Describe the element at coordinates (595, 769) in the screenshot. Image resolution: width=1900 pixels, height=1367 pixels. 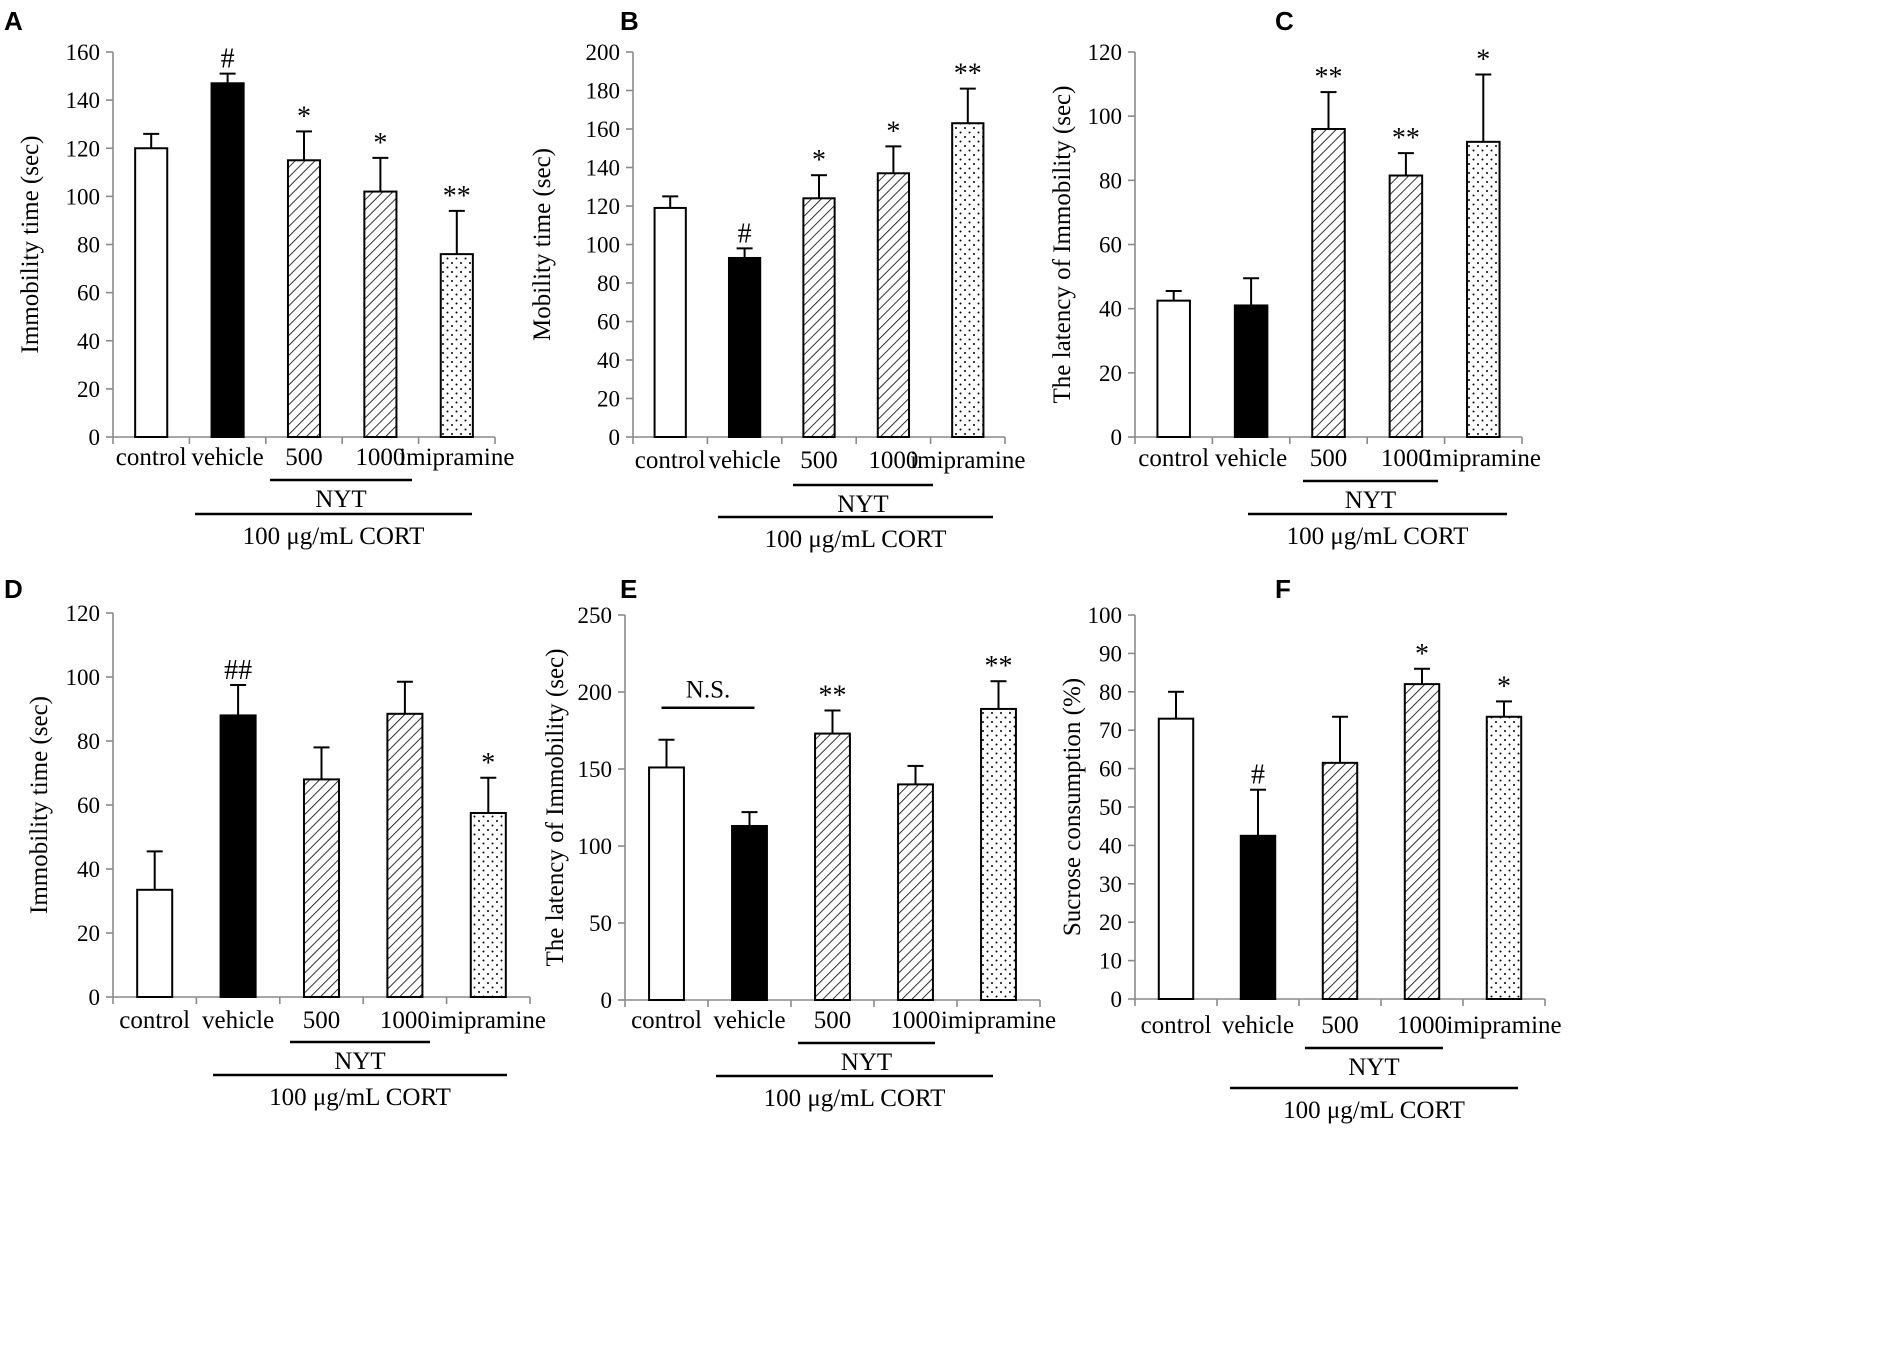
I see `y-tick-label: 150` at that location.